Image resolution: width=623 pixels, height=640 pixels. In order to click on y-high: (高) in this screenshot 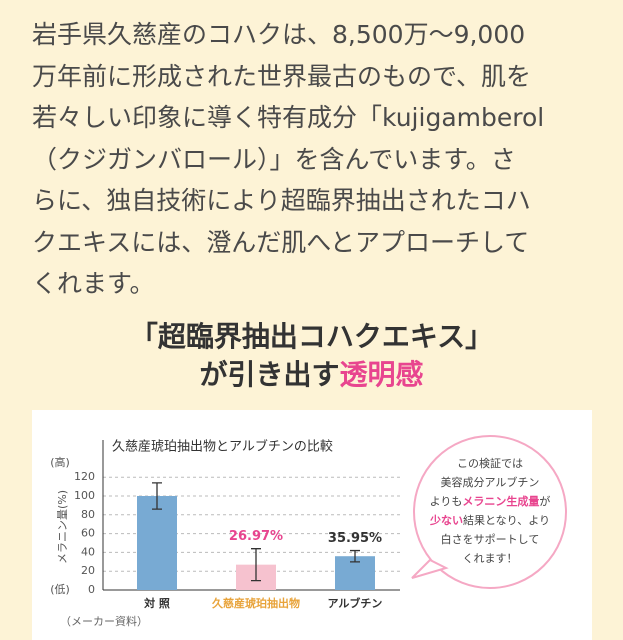, I will do `click(60, 462)`.